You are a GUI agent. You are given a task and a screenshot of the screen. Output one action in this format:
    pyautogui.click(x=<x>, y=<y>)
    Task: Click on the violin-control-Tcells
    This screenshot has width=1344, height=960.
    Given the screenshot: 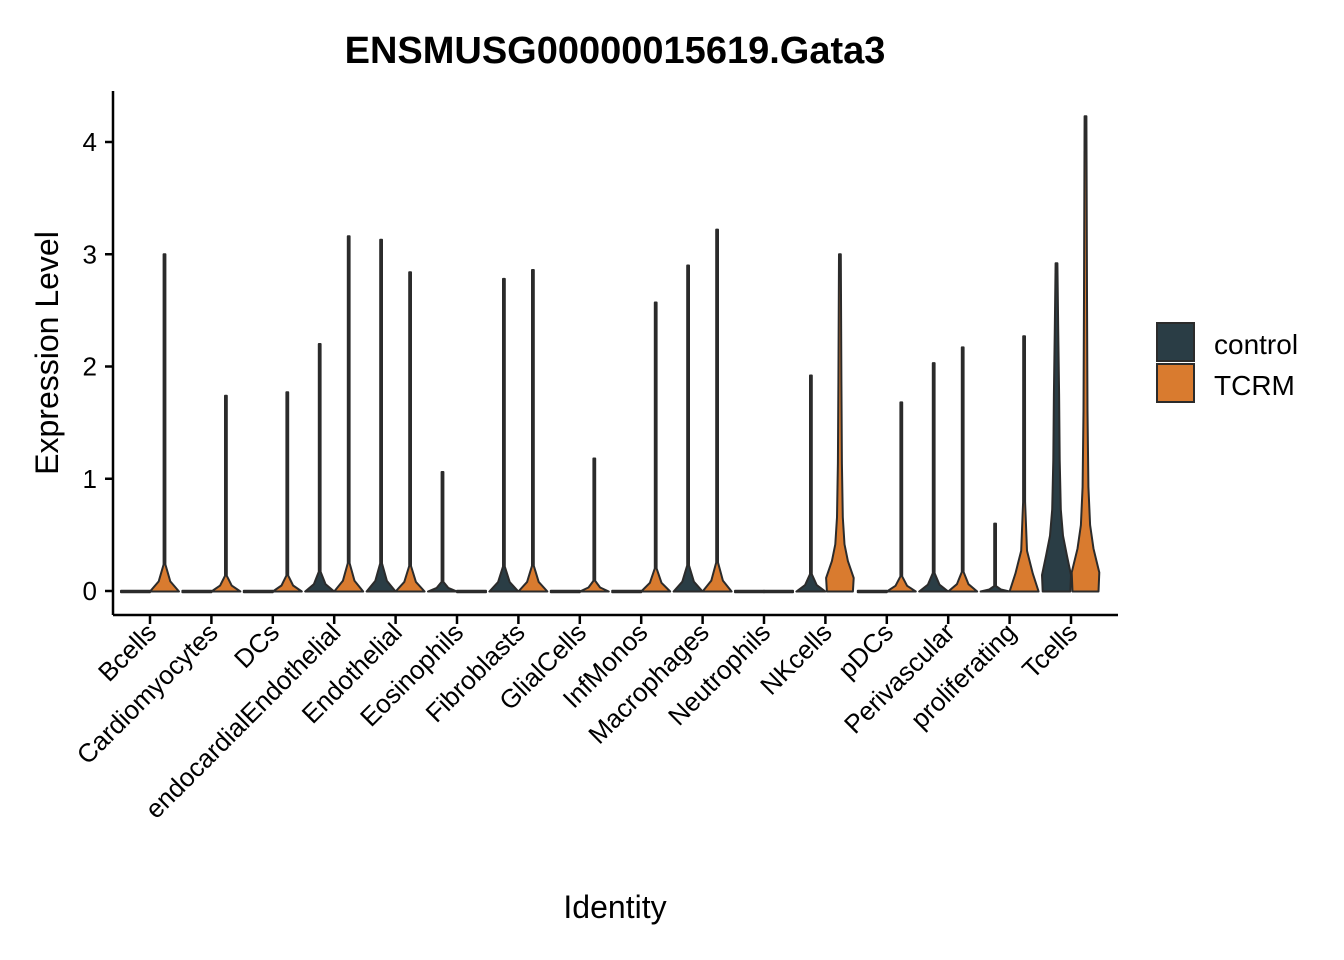 What is the action you would take?
    pyautogui.click(x=1056, y=427)
    